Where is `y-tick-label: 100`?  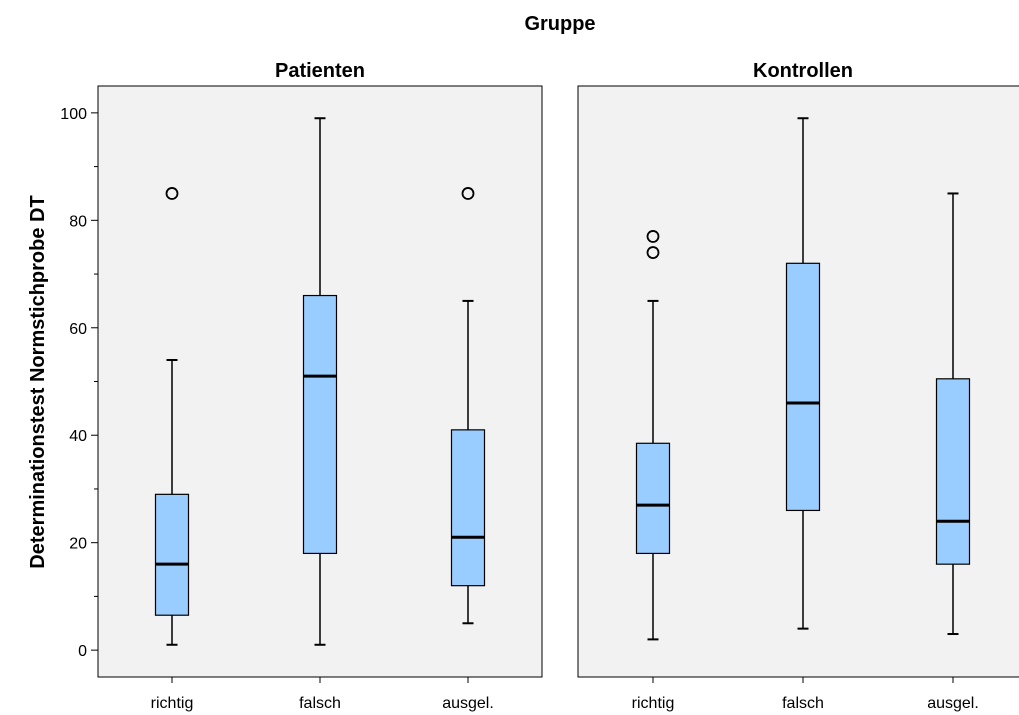
y-tick-label: 100 is located at coordinates (73, 114).